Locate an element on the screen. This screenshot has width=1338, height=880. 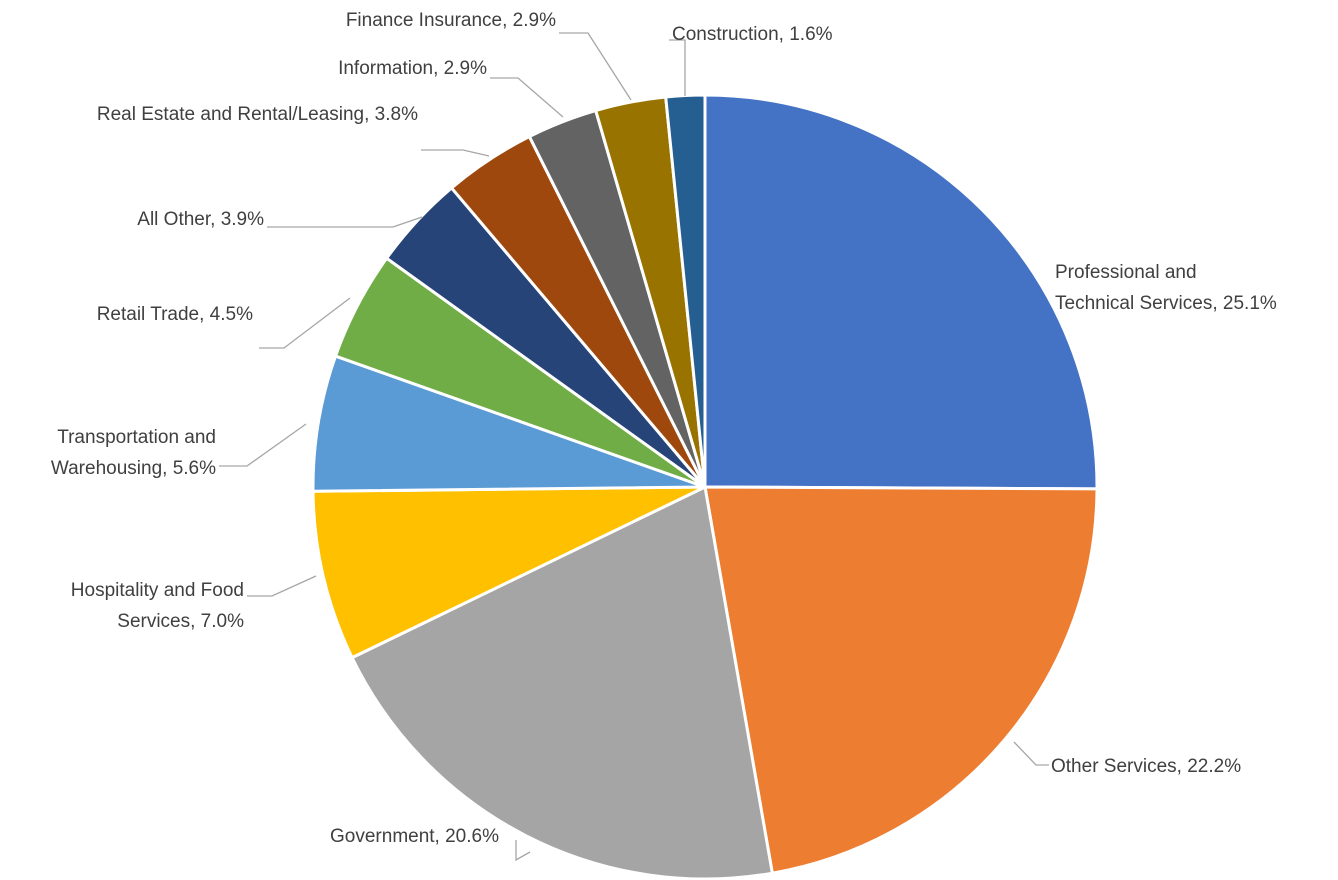
leader-line-transportation-and-warehousing is located at coordinates (263, 445).